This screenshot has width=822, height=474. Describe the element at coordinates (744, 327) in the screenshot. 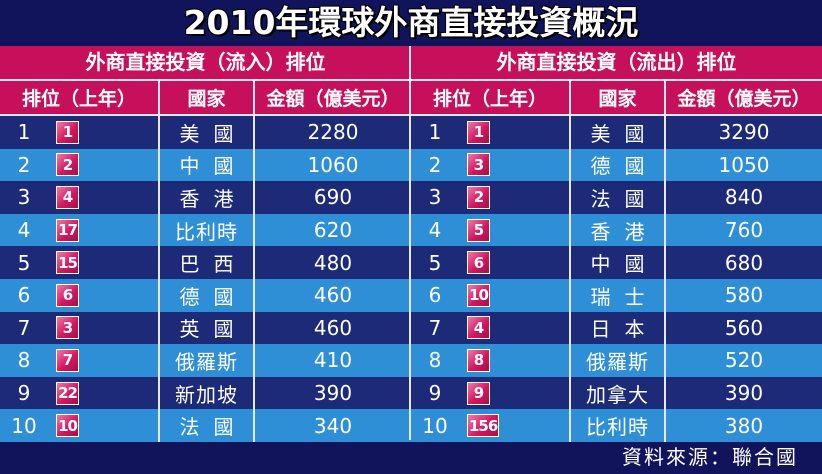

I see `amount-cell: 560` at that location.